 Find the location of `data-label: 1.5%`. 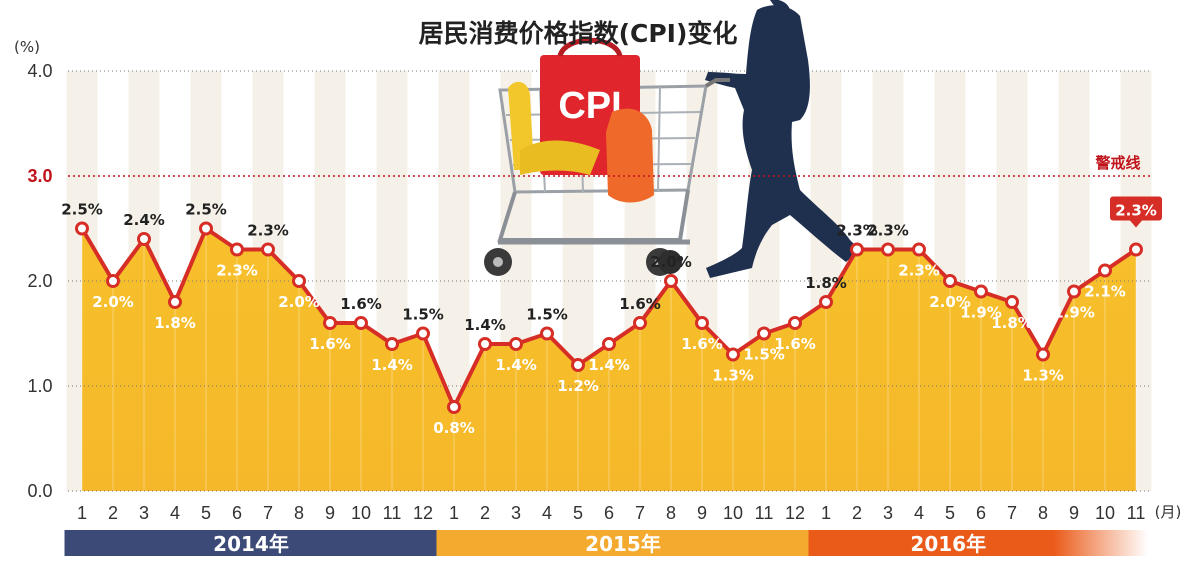

data-label: 1.5% is located at coordinates (547, 315).